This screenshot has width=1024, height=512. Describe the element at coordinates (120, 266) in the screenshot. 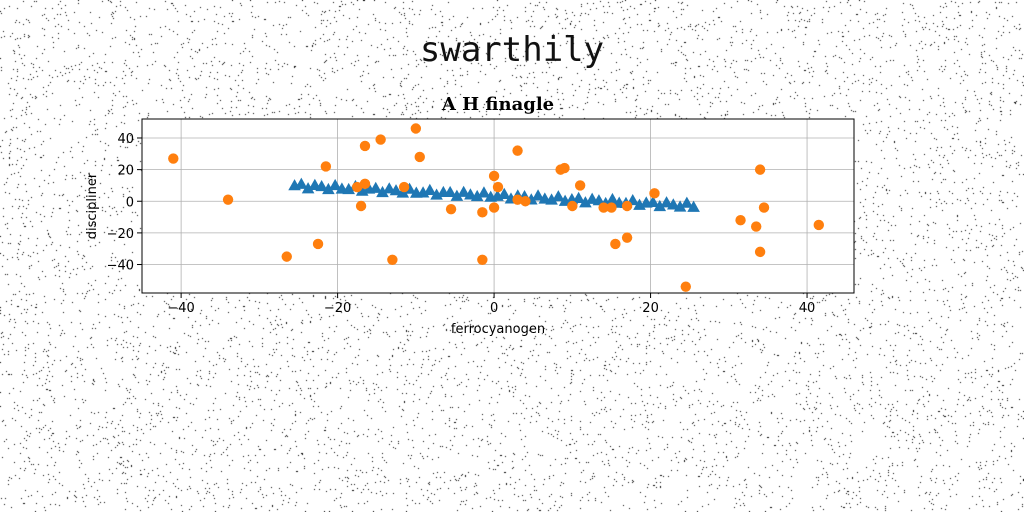

I see `y-tick-label: −40` at that location.